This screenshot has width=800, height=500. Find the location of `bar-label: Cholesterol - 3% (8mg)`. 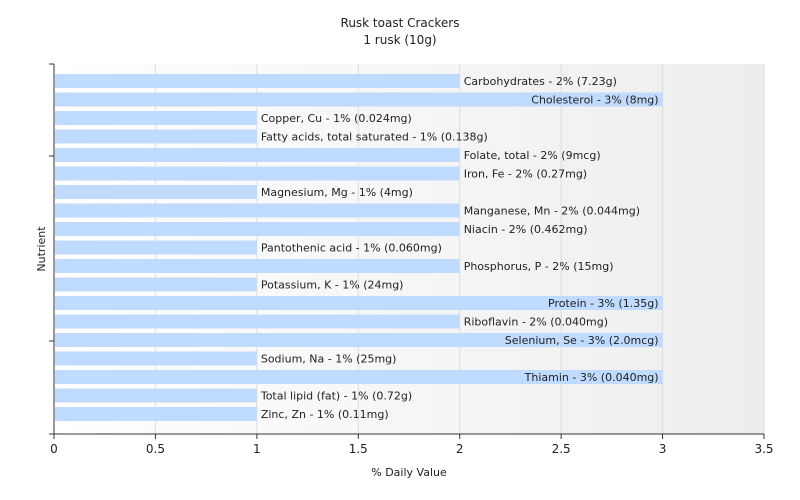

bar-label: Cholesterol - 3% (8mg) is located at coordinates (594, 100).